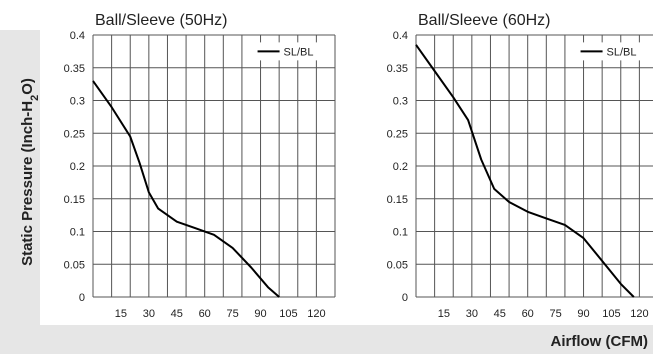  I want to click on bottom-band, so click(326, 339).